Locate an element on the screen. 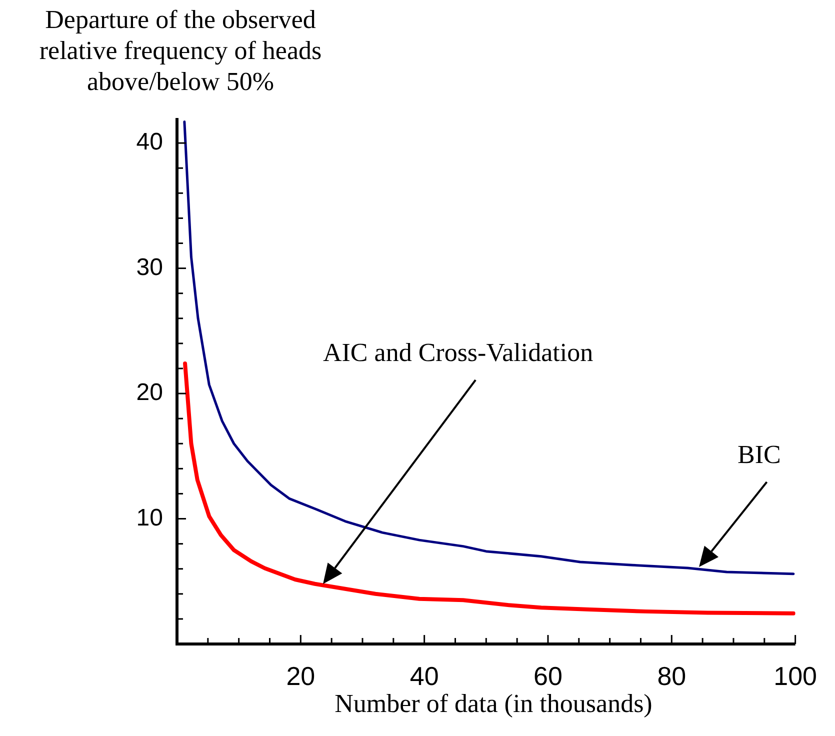 Image resolution: width=835 pixels, height=736 pixels. annotation: AIC and Cross-Validation is located at coordinates (458, 353).